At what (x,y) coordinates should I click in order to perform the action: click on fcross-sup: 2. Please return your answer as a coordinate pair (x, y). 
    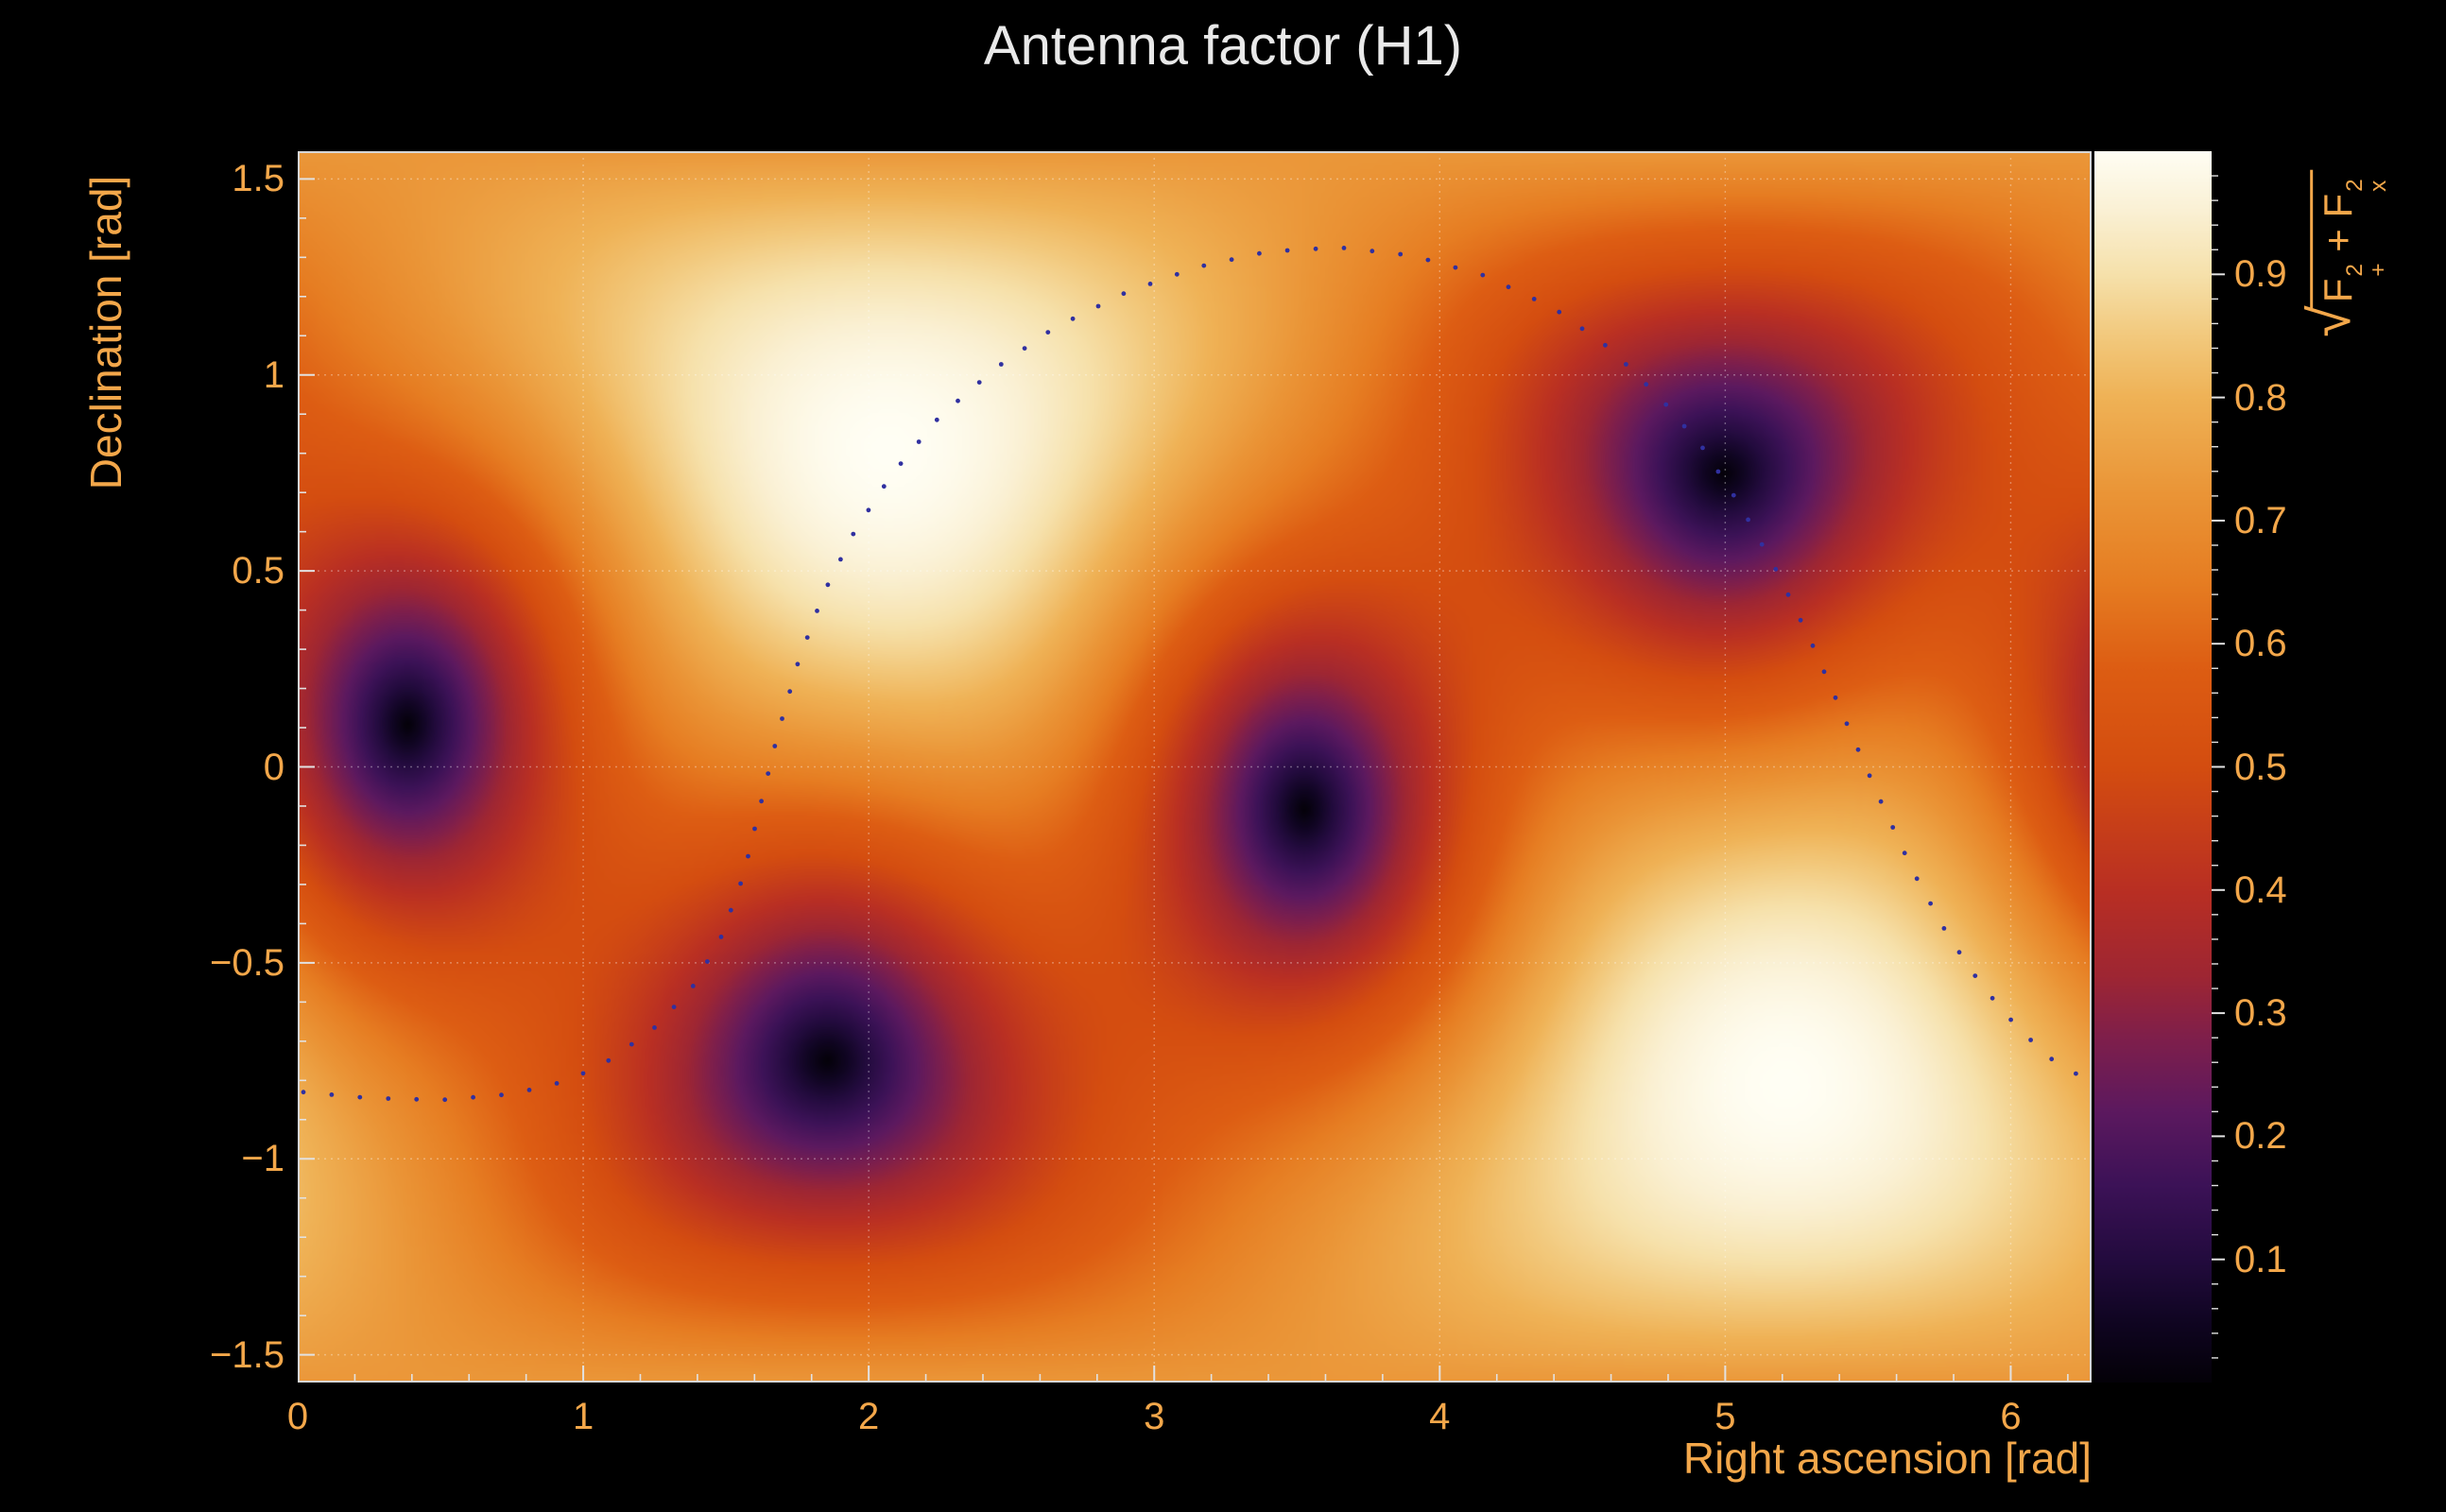
    Looking at the image, I should click on (2355, 185).